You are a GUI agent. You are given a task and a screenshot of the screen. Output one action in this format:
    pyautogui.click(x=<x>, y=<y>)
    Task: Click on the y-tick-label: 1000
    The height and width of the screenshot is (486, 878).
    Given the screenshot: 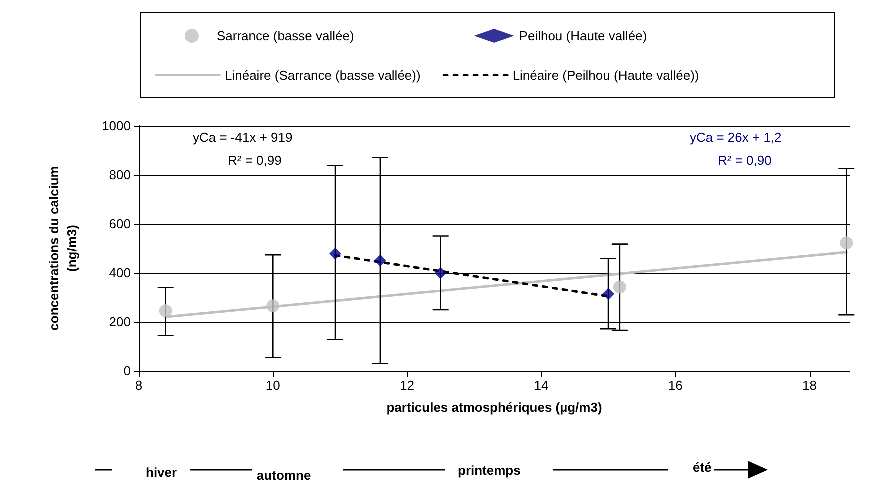 What is the action you would take?
    pyautogui.click(x=116, y=126)
    